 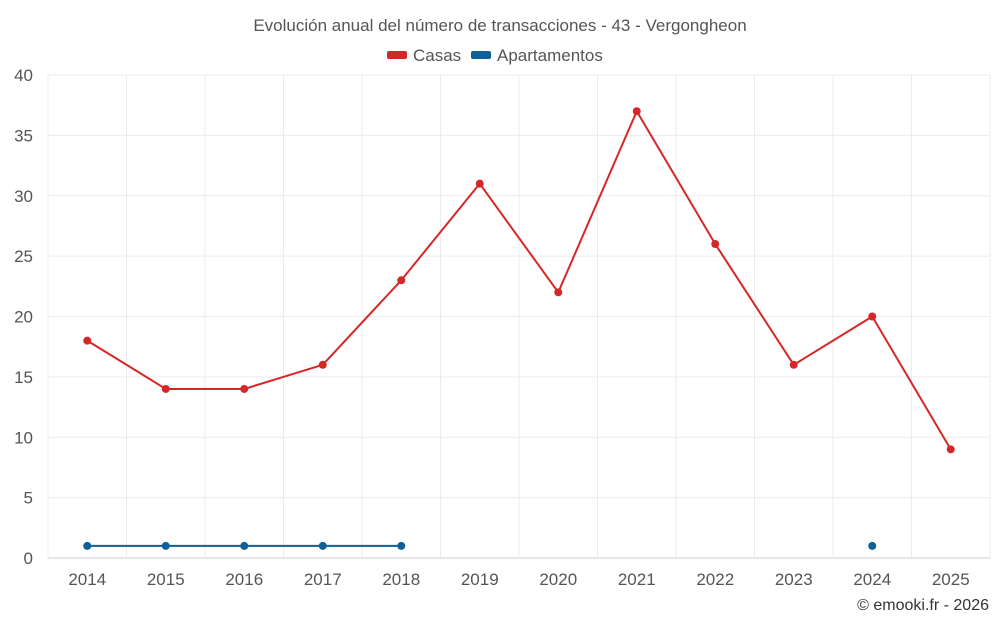 I want to click on legend-item-apartamentos: Apartamentos, so click(x=537, y=55).